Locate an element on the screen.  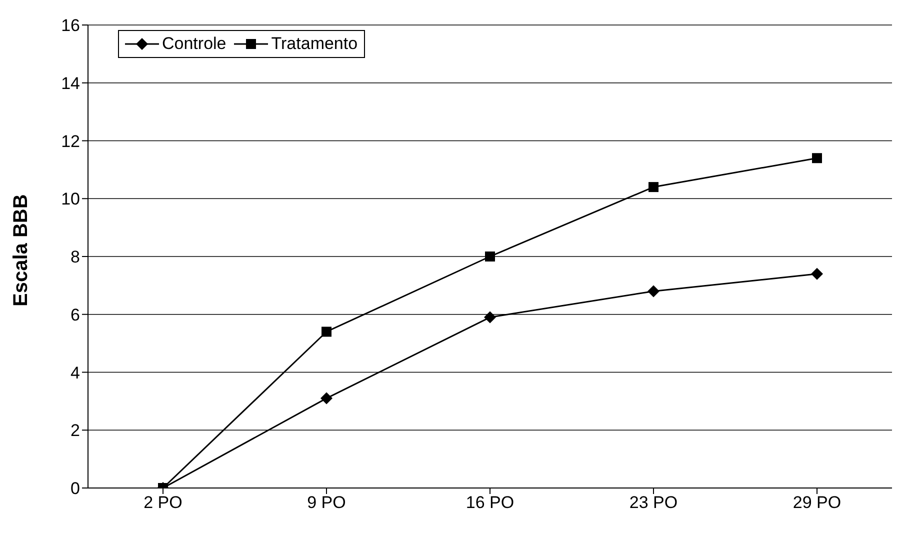
y-tick-label: 0 is located at coordinates (75, 488).